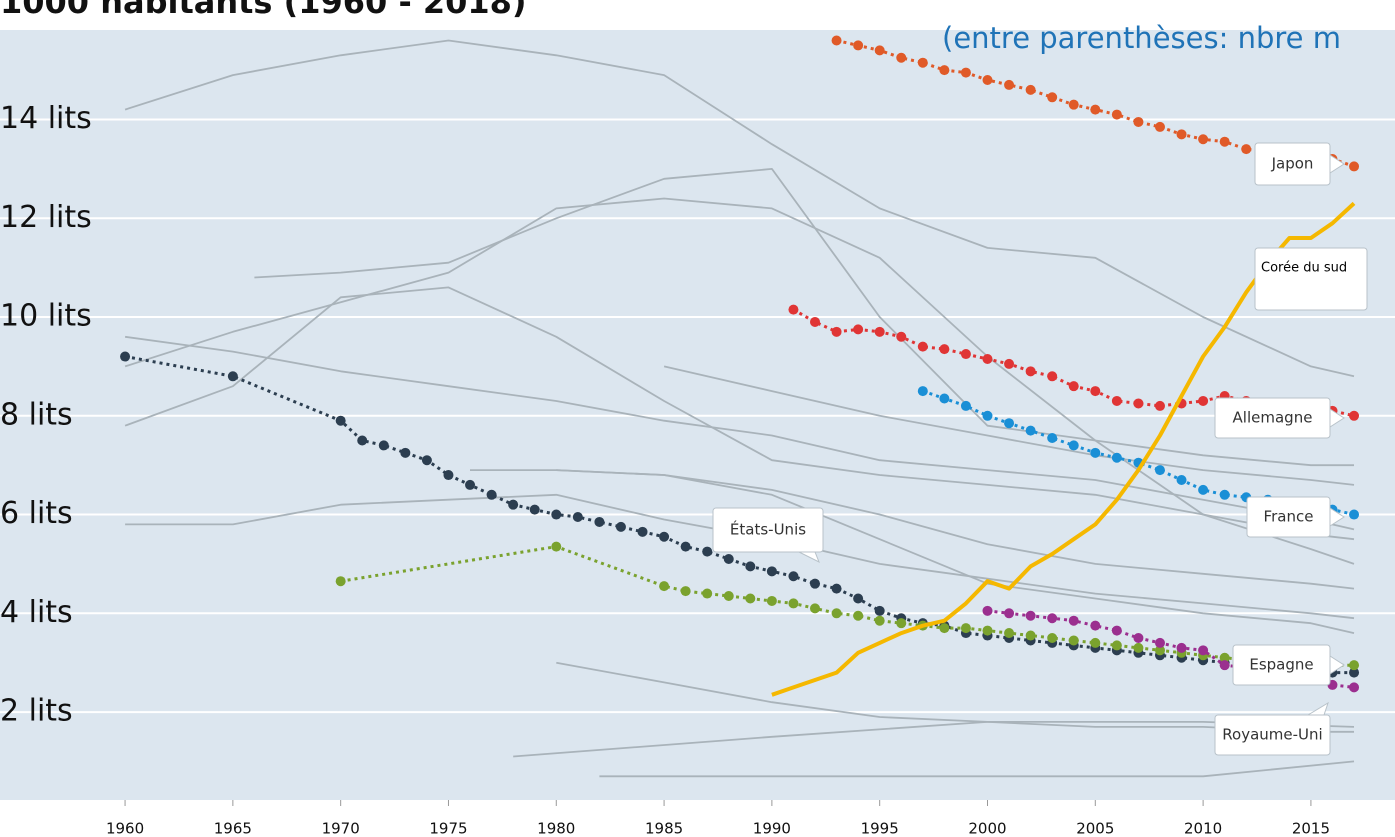  What do you see at coordinates (880, 828) in the screenshot?
I see `x-tick-label: 1995` at bounding box center [880, 828].